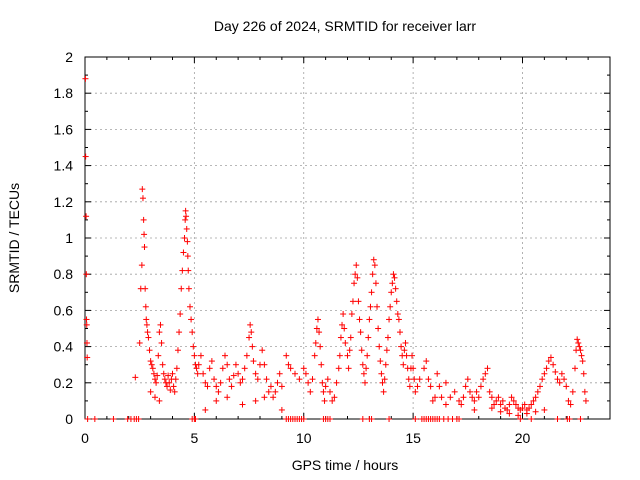  What do you see at coordinates (413, 438) in the screenshot?
I see `x-tick-label: 15` at bounding box center [413, 438].